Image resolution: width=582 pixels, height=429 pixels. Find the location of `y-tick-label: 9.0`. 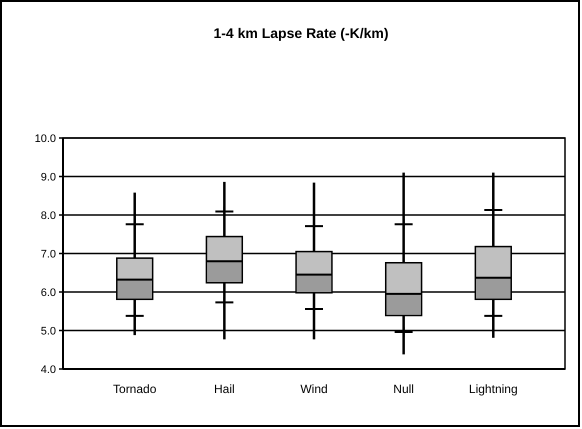

y-tick-label: 9.0 is located at coordinates (48, 177).